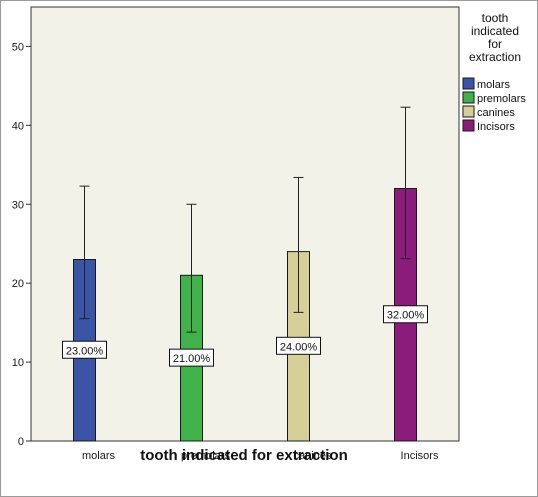  I want to click on data-label-incisors: 32.00%, so click(405, 314).